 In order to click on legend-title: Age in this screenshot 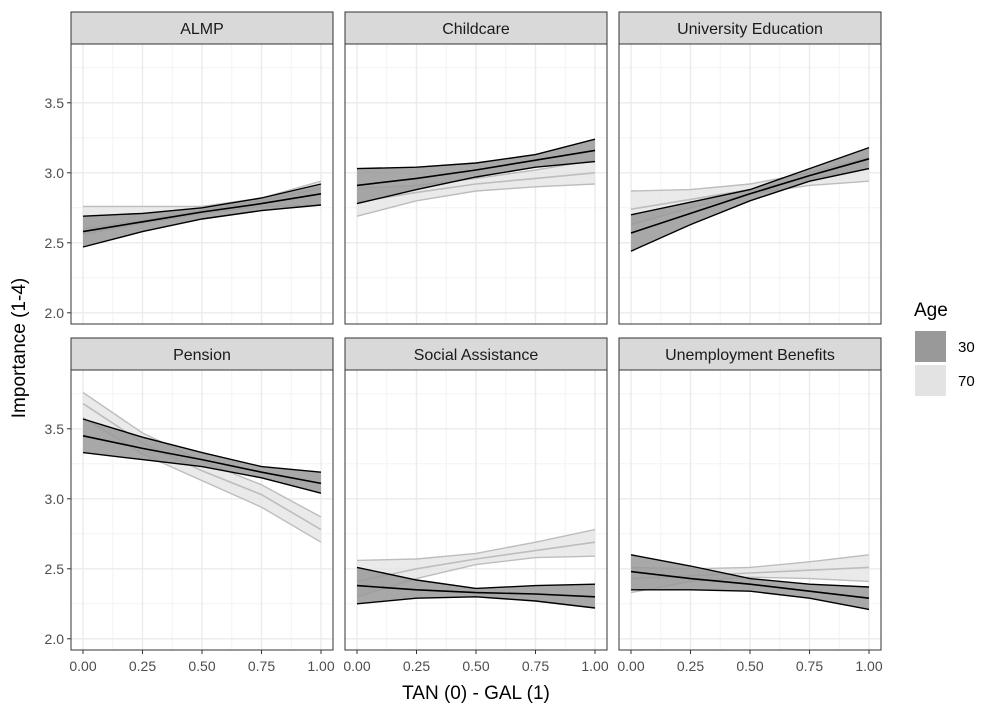, I will do `click(931, 310)`.